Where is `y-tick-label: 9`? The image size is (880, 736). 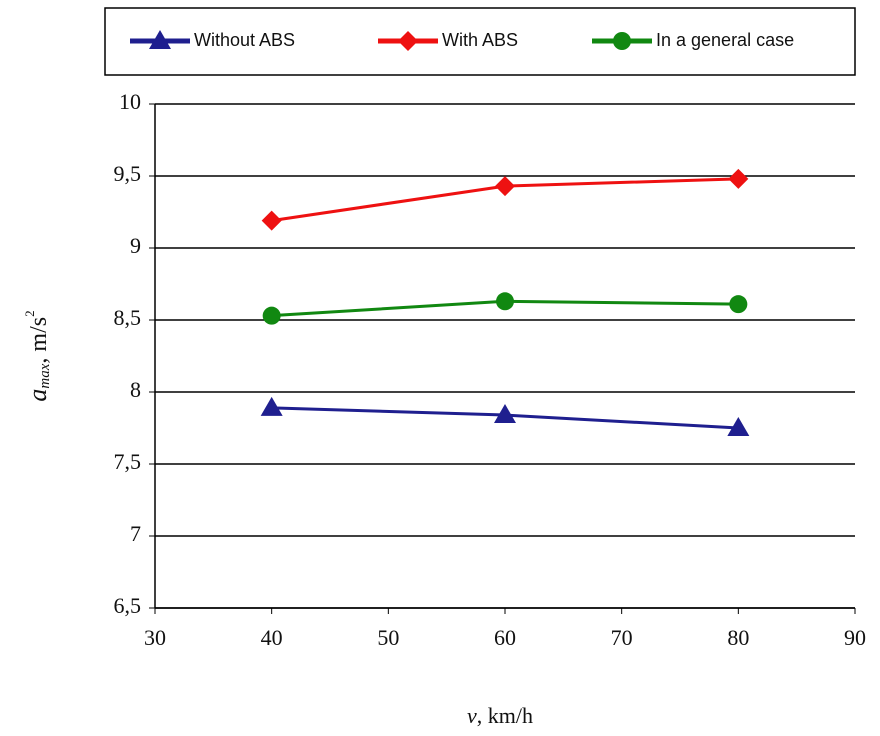
y-tick-label: 9 is located at coordinates (135, 245).